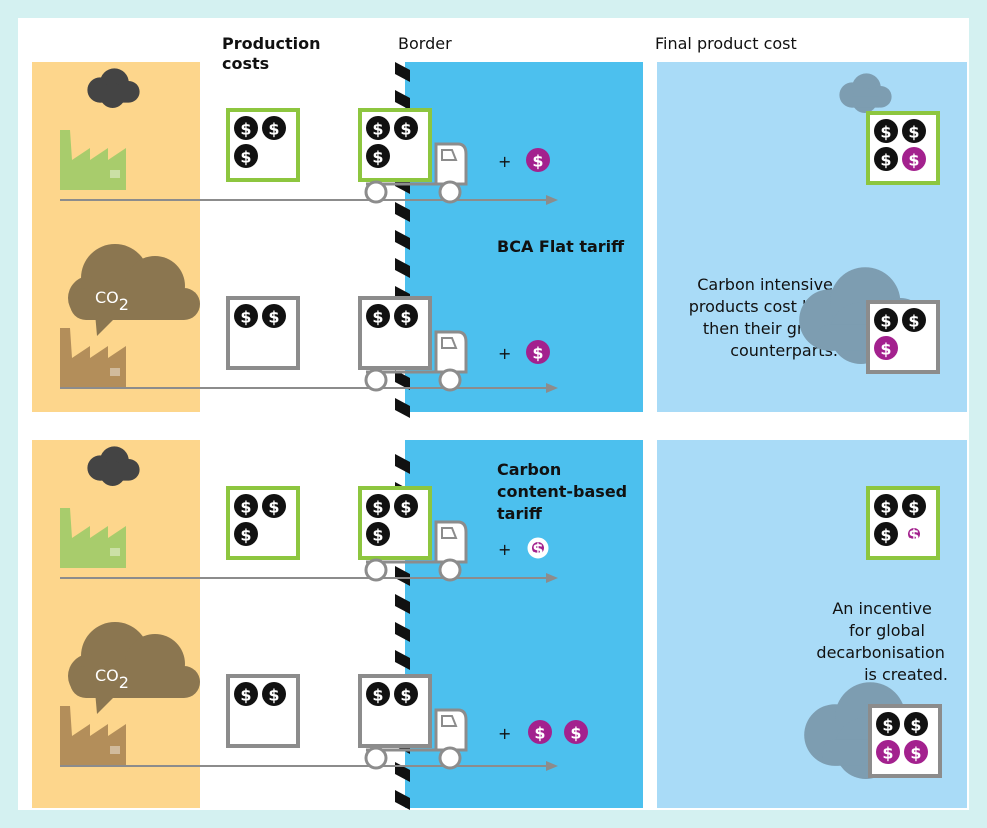 This screenshot has width=987, height=828. Describe the element at coordinates (124, 682) in the screenshot. I see `co2-sub: 2` at that location.